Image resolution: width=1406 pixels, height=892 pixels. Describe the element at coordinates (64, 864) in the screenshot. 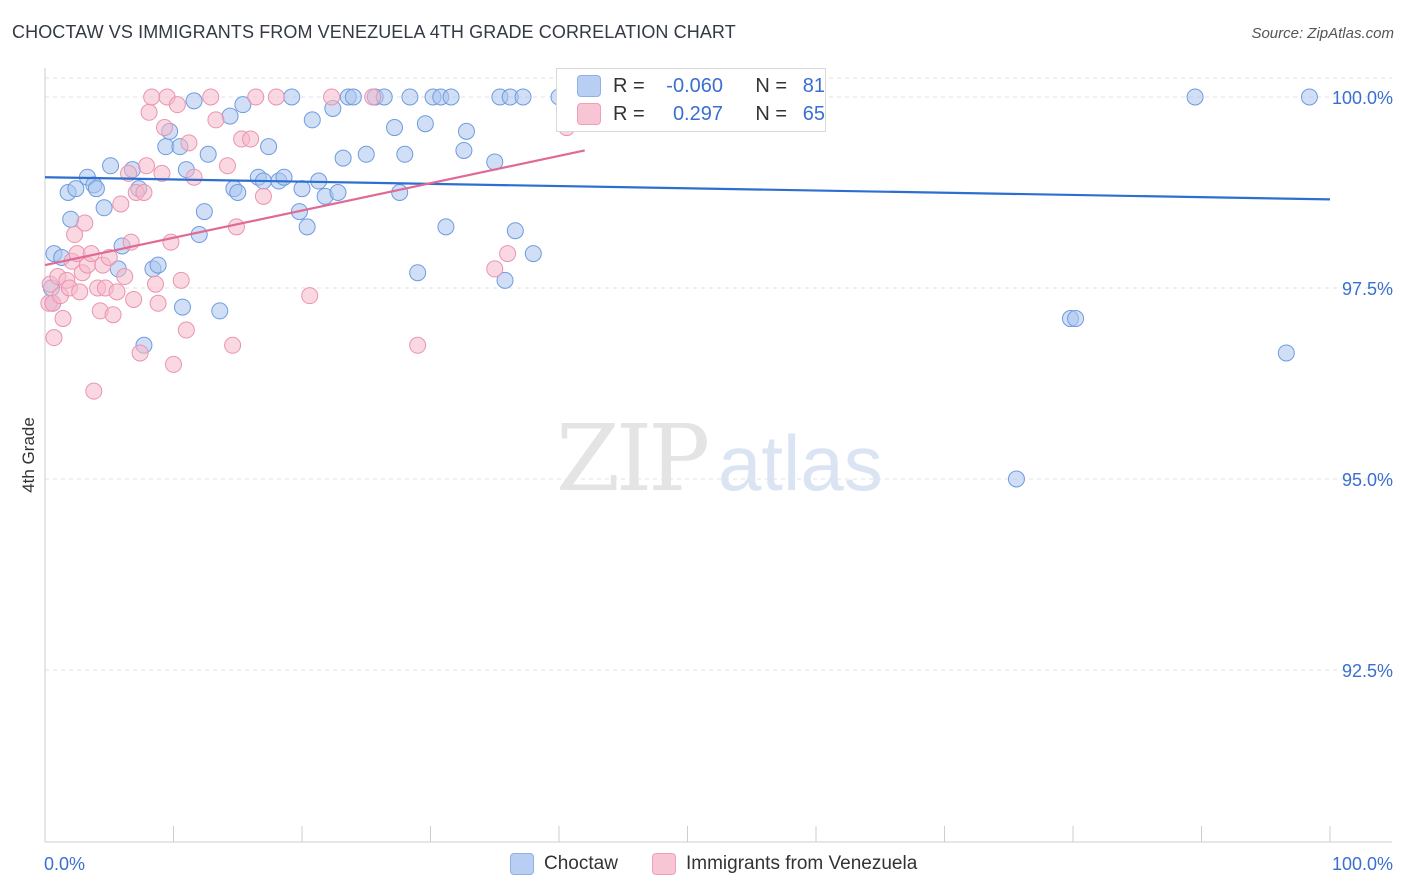

I see `x-tick-label-min: 0.0%` at that location.